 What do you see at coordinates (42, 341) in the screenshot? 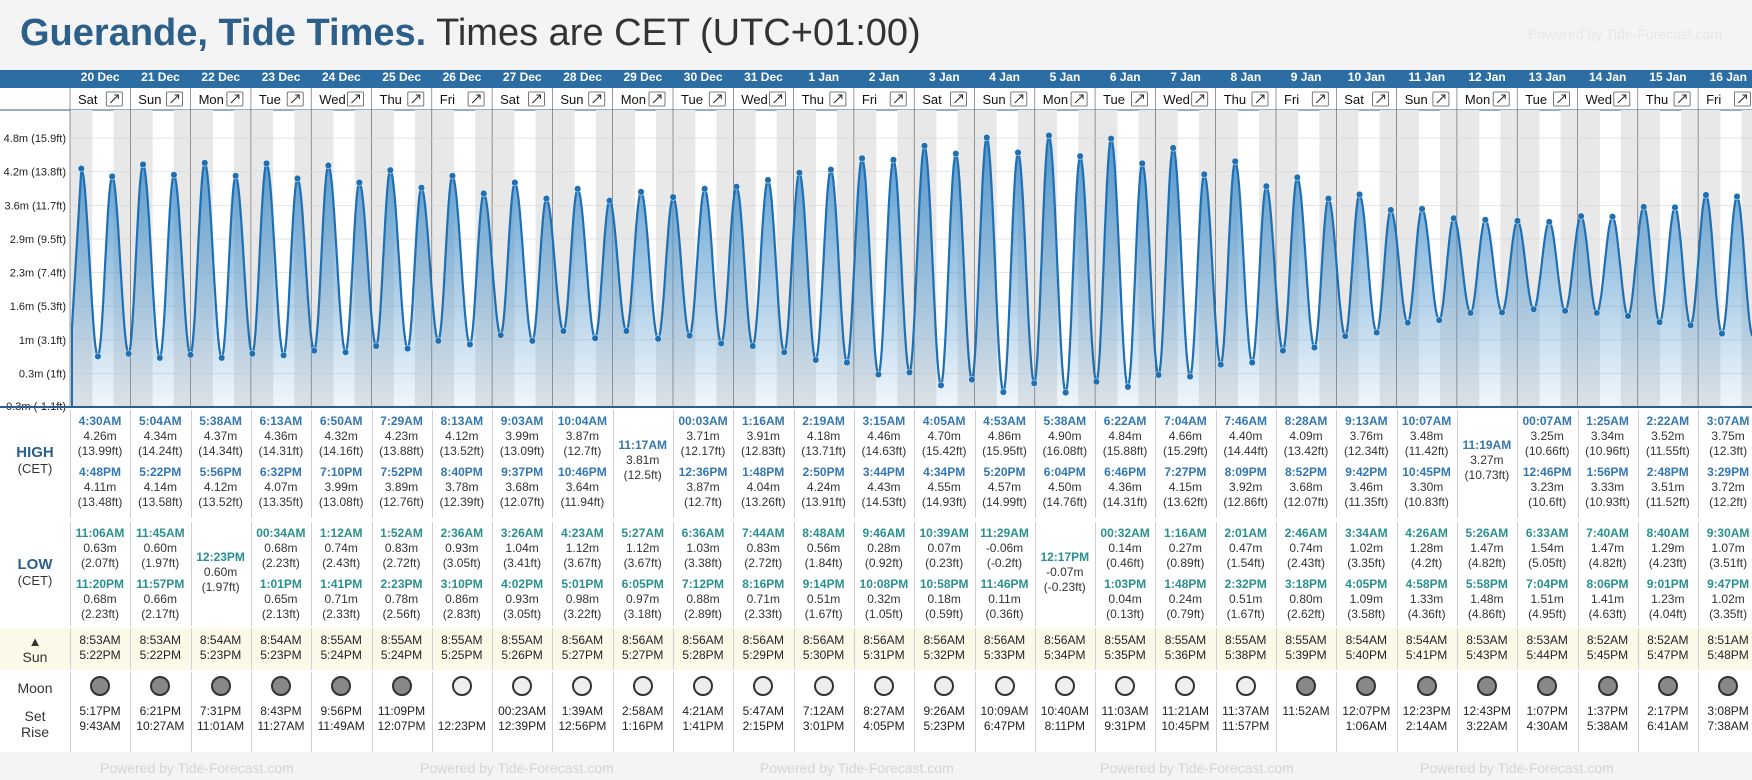
I see `y-tick-label: 1m (3.1ft)` at bounding box center [42, 341].